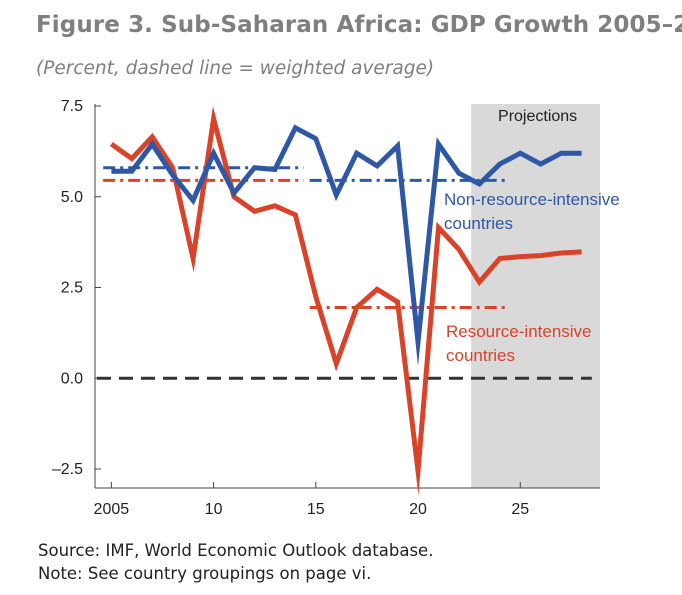 The image size is (682, 595). What do you see at coordinates (519, 331) in the screenshot?
I see `resource-series-label: Resource-intensive` at bounding box center [519, 331].